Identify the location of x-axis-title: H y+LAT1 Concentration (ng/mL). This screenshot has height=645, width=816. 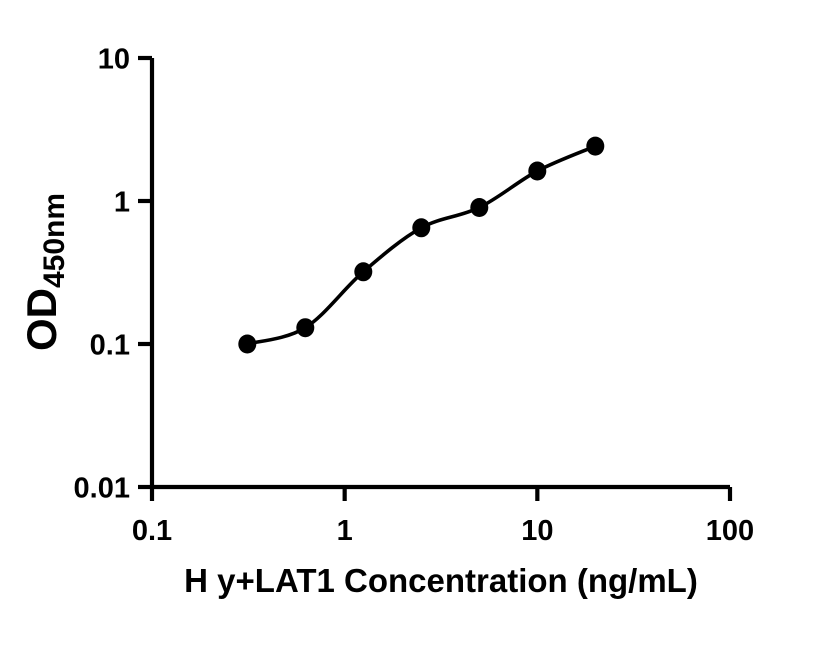
(441, 580).